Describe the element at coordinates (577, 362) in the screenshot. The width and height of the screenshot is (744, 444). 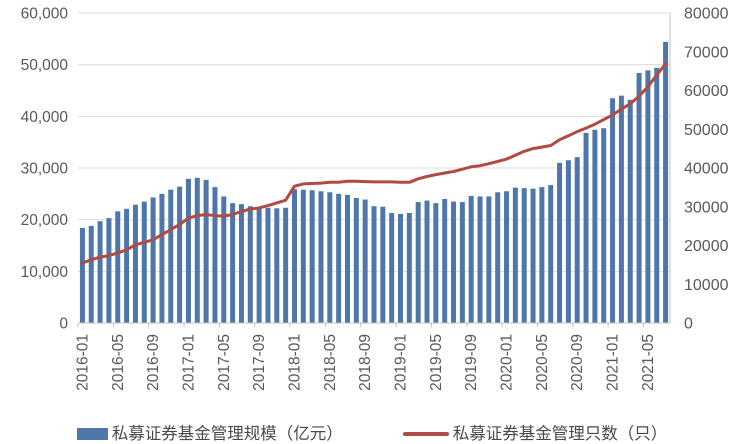
I see `x-axis-label: 2020-09` at that location.